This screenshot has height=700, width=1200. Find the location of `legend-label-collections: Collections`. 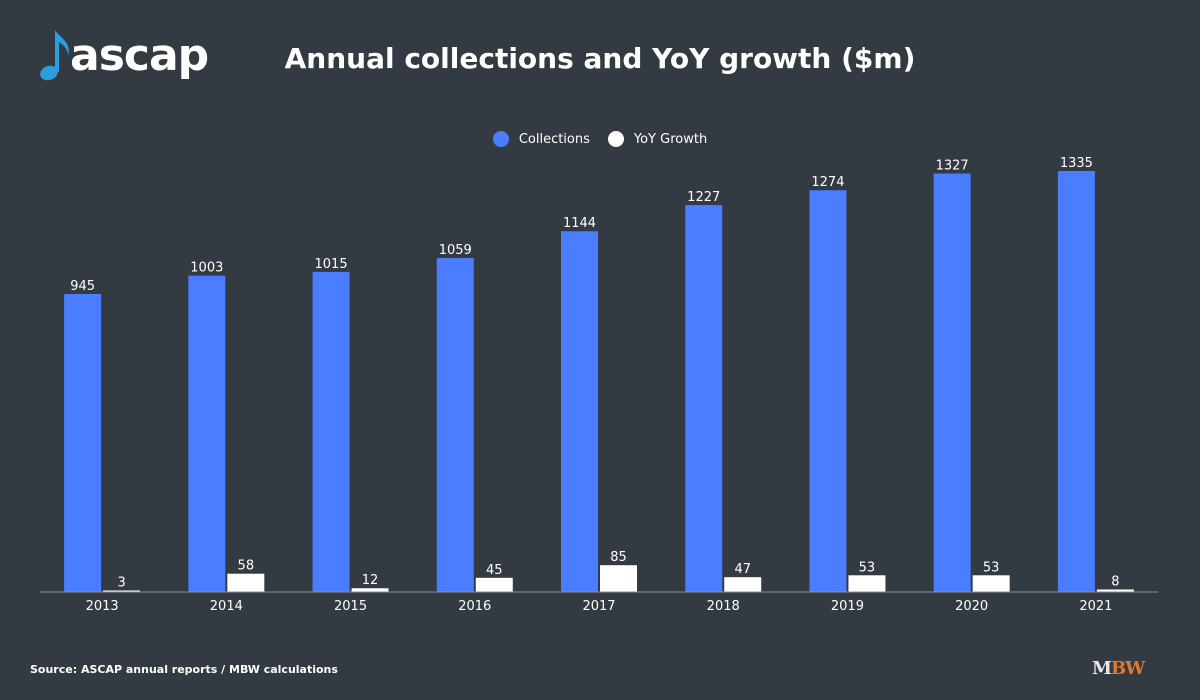

legend-label-collections: Collections is located at coordinates (554, 139).